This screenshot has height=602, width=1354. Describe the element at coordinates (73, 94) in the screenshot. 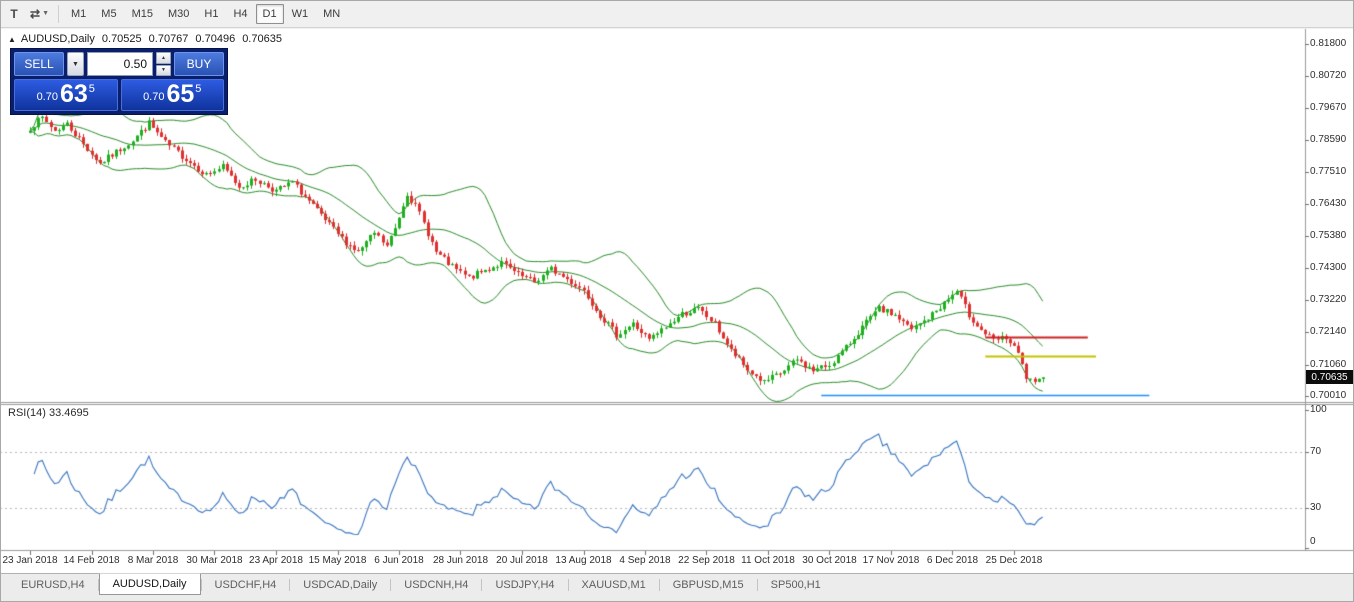

I see `sell-price-big-digits: 63` at that location.